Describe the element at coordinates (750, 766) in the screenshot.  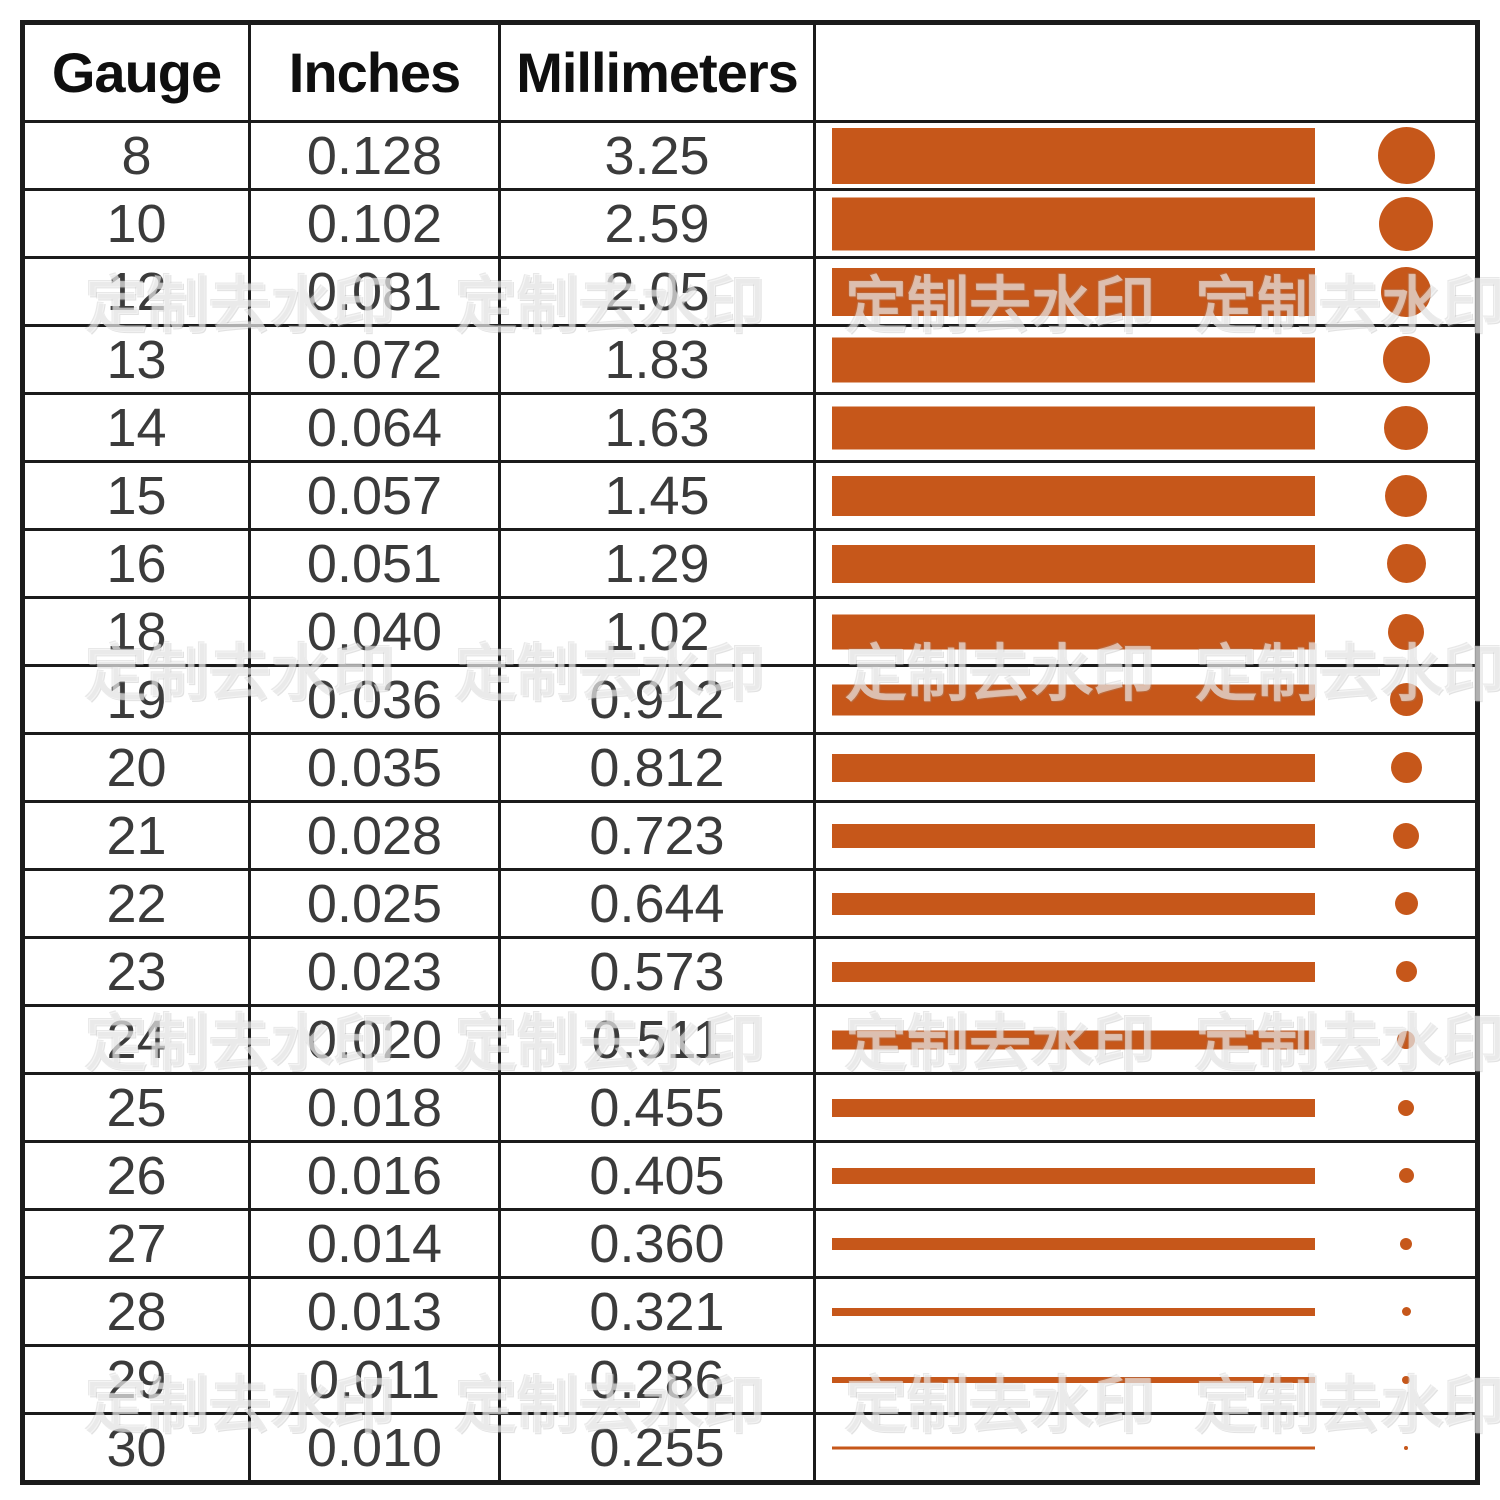
I see `table-row: 20 0.035 0.812` at that location.